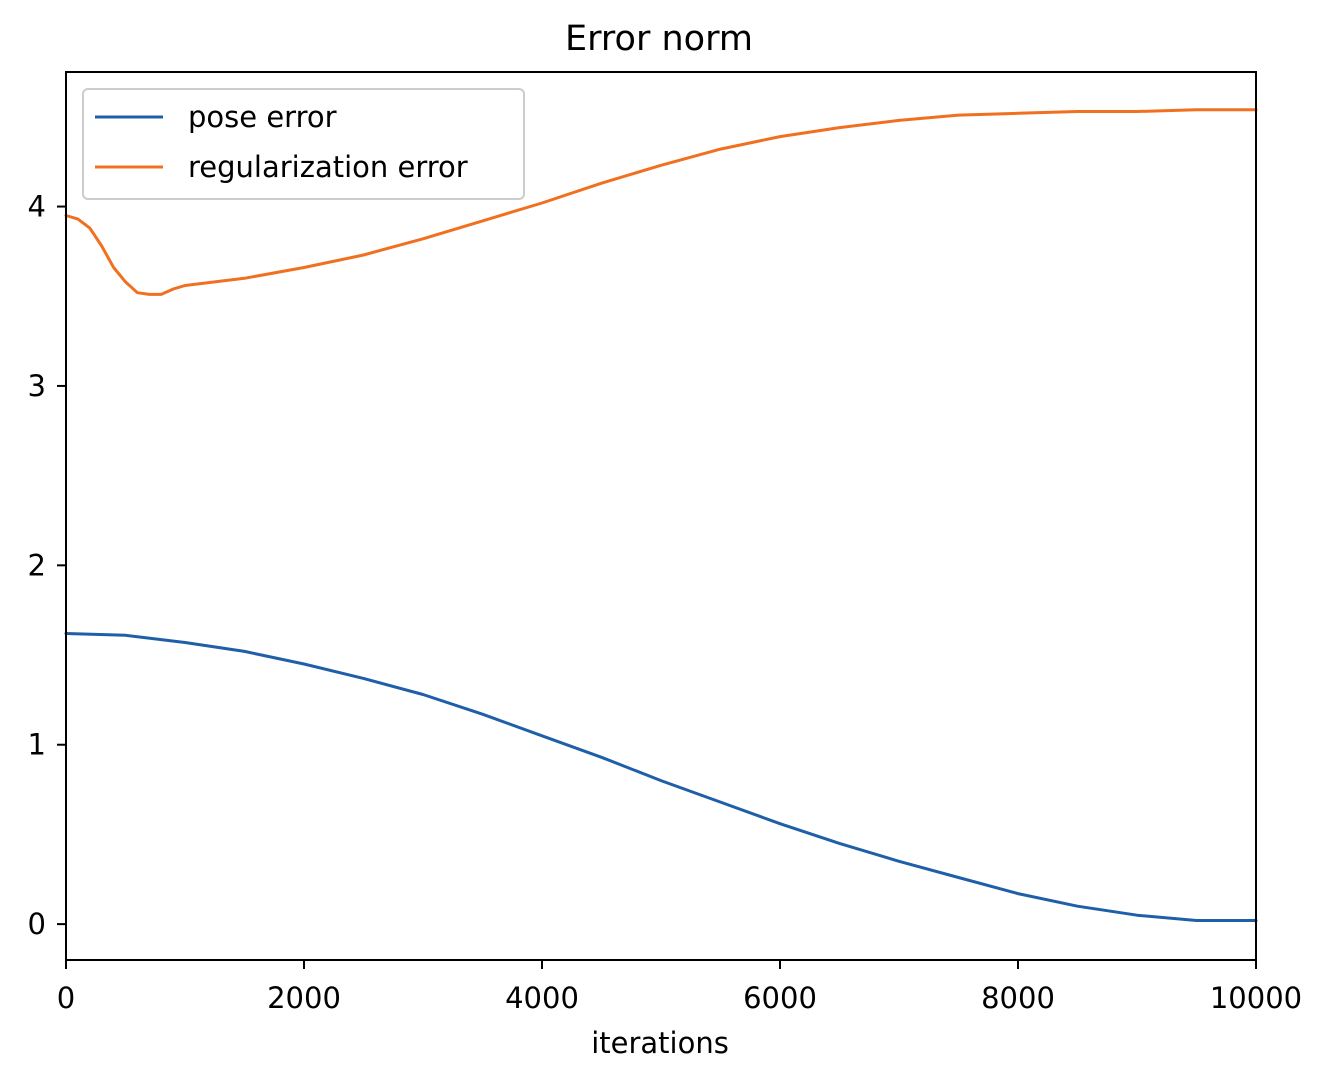 Image resolution: width=1318 pixels, height=1085 pixels. I want to click on y-tick-label: 4, so click(37, 207).